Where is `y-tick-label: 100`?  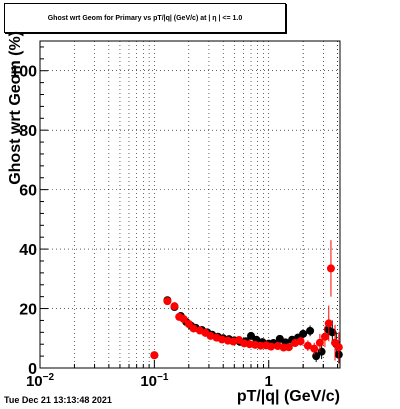
y-tick-label: 100 is located at coordinates (23, 72).